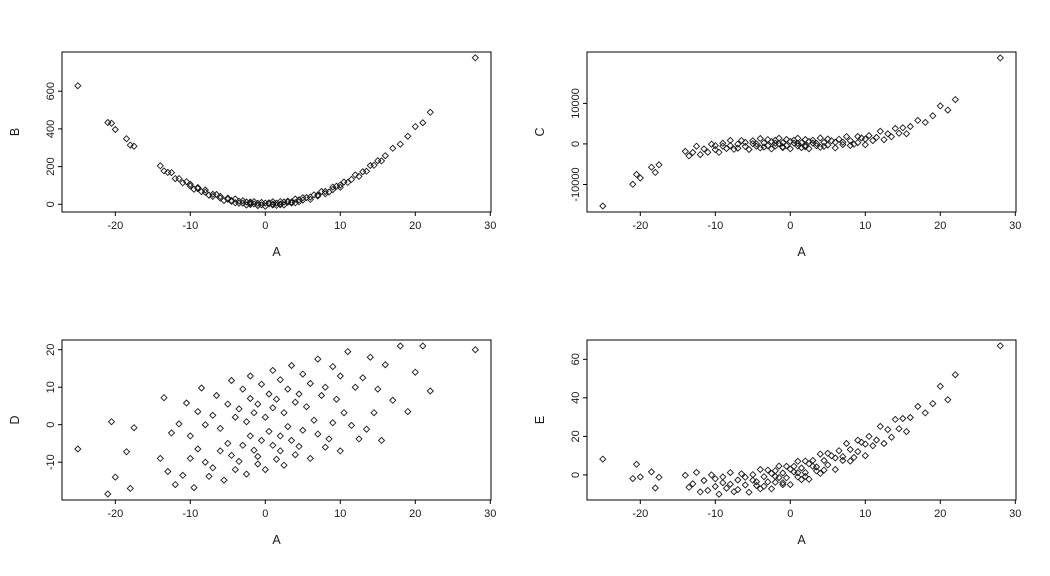 The height and width of the screenshot is (576, 1050). What do you see at coordinates (790, 226) in the screenshot?
I see `x-tick-label: 0` at bounding box center [790, 226].